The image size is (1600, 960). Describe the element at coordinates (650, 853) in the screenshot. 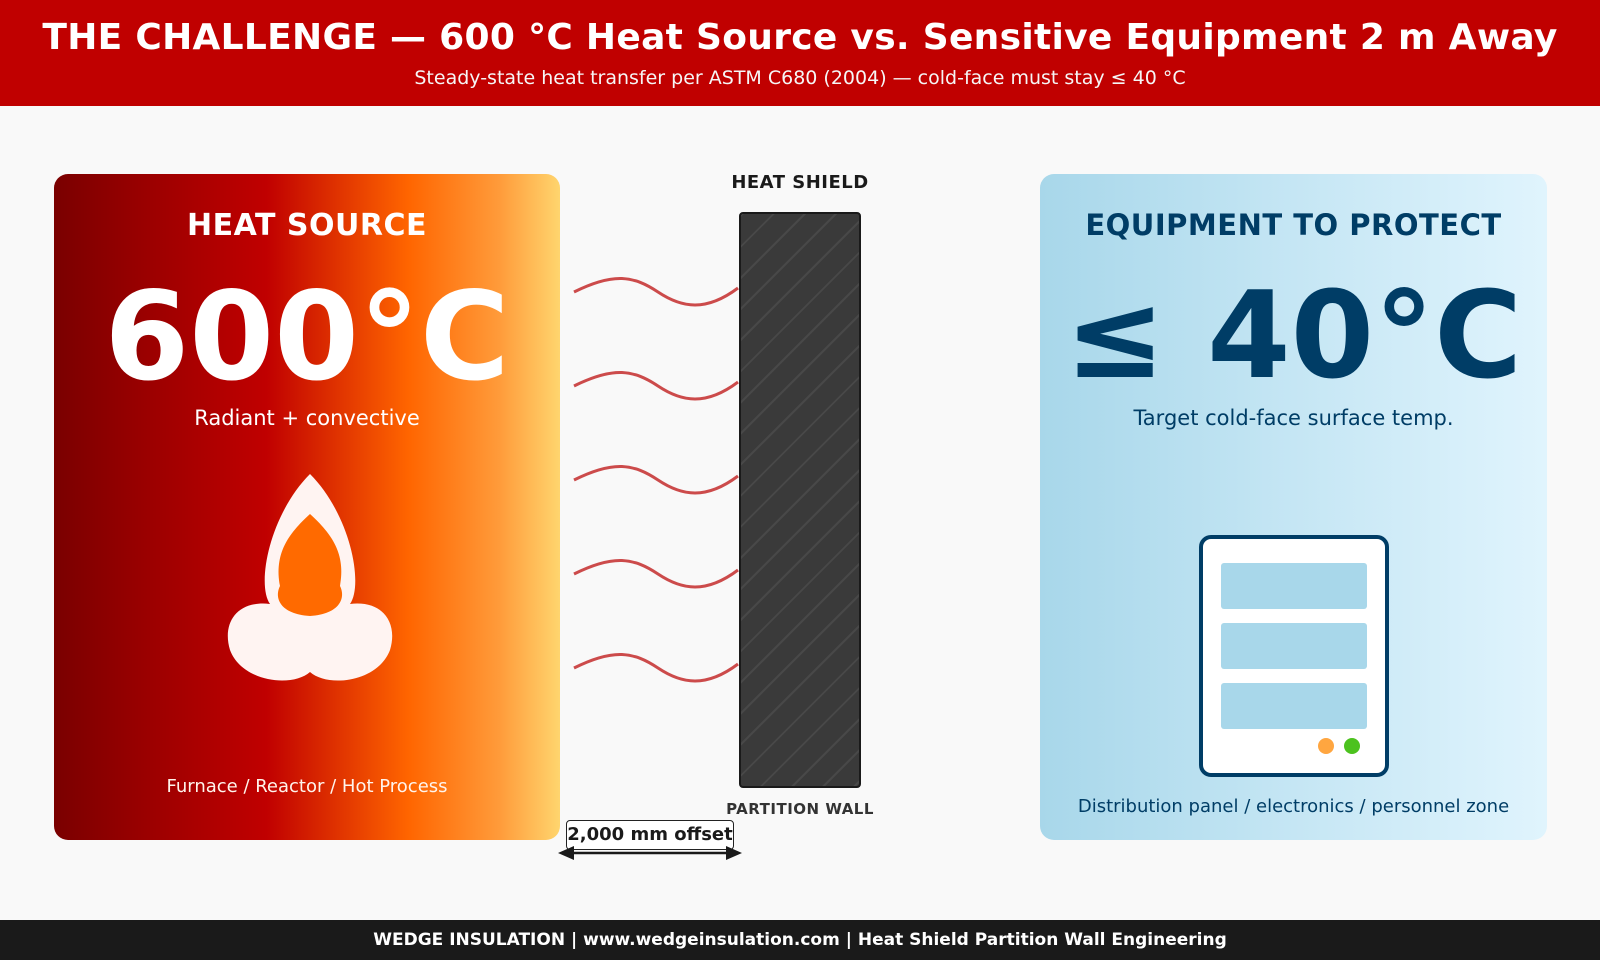

I see `dimension-arrow` at that location.